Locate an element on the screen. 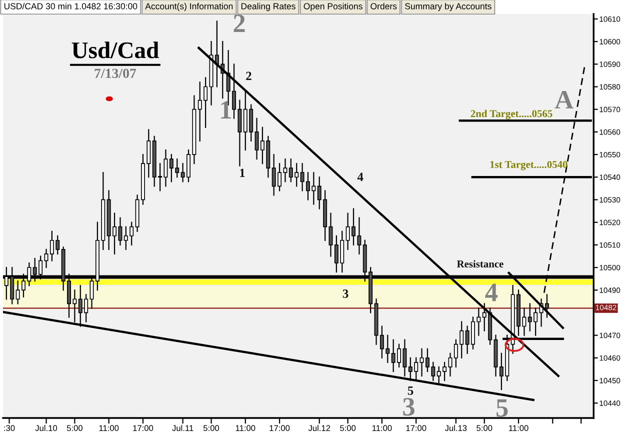 This screenshot has width=625, height=437. text: 7/13/07 is located at coordinates (115, 73).